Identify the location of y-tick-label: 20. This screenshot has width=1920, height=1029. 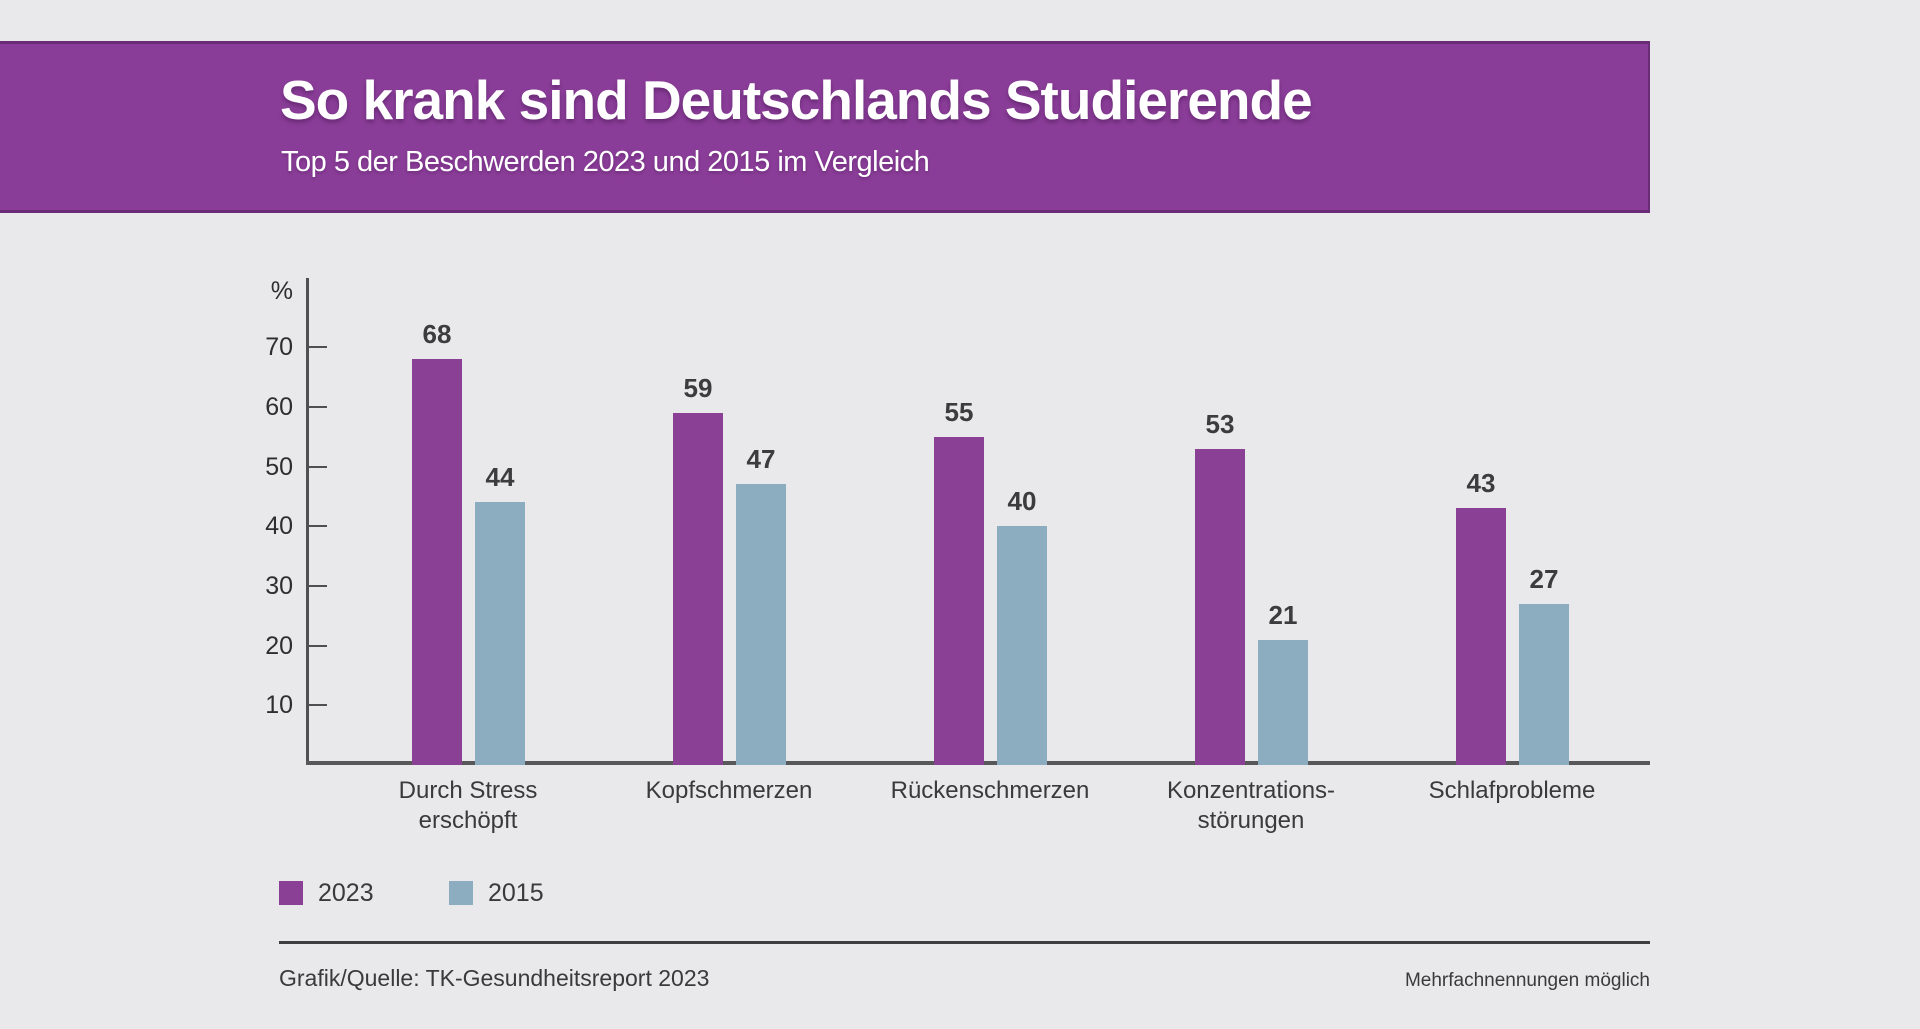
(279, 645).